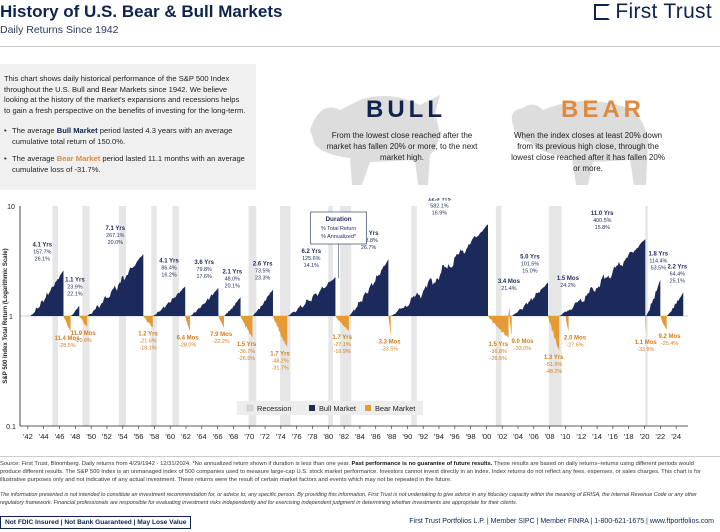 This screenshot has width=720, height=532. Describe the element at coordinates (368, 408) in the screenshot. I see `legend-swatch-bear` at that location.